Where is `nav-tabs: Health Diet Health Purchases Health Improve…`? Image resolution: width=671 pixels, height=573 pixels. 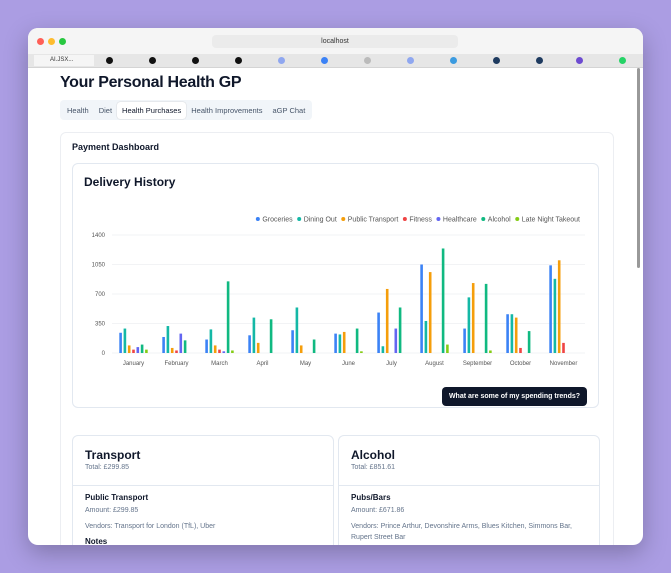
nav-tabs: Health Diet Health Purchases Health Improve… is located at coordinates (186, 110).